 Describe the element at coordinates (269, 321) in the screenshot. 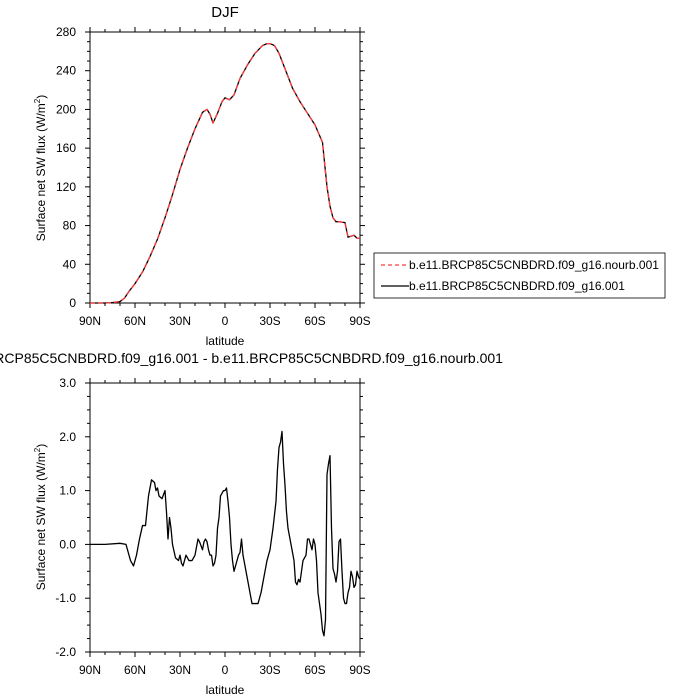

I see `top-chart-x-tick-label: 30S` at that location.